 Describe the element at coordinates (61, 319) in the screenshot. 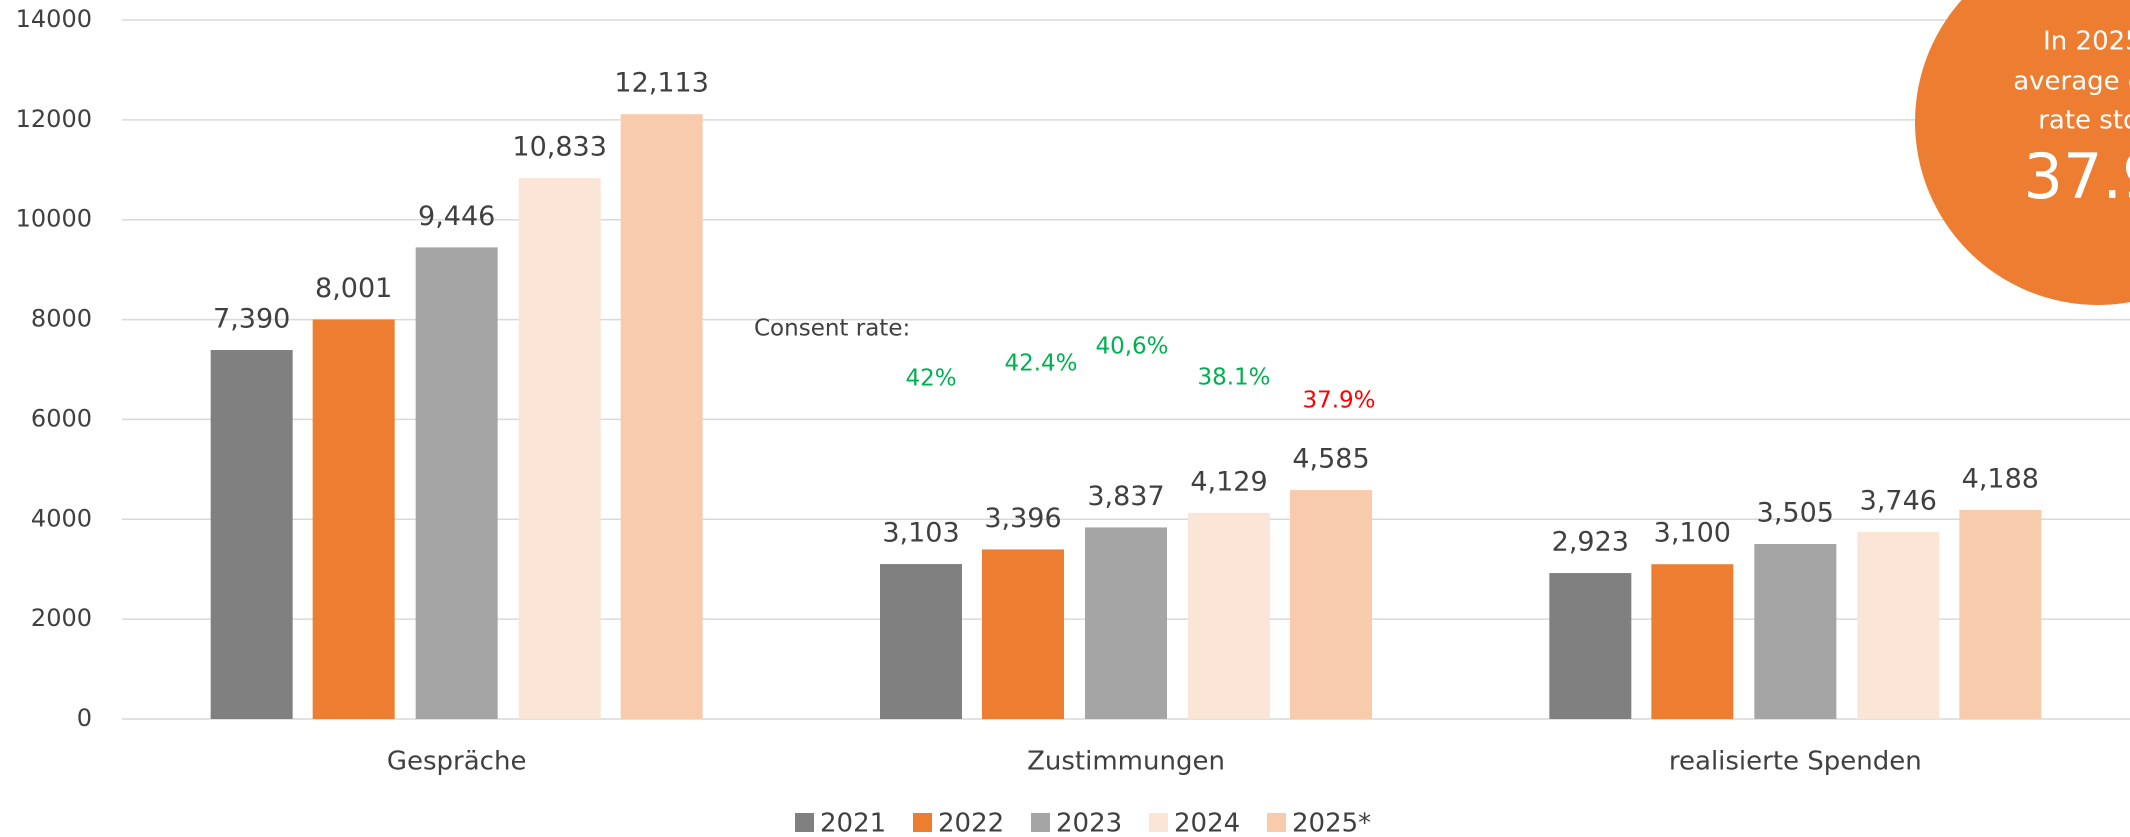

I see `y-tick-label: 8000` at that location.